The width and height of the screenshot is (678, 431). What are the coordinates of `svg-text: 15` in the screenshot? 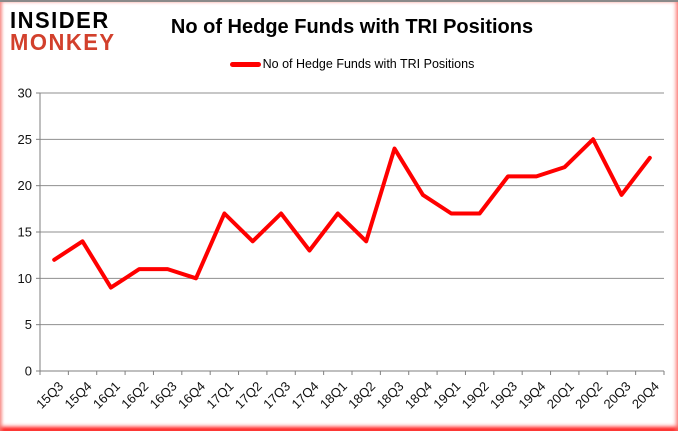 It's located at (25, 232).